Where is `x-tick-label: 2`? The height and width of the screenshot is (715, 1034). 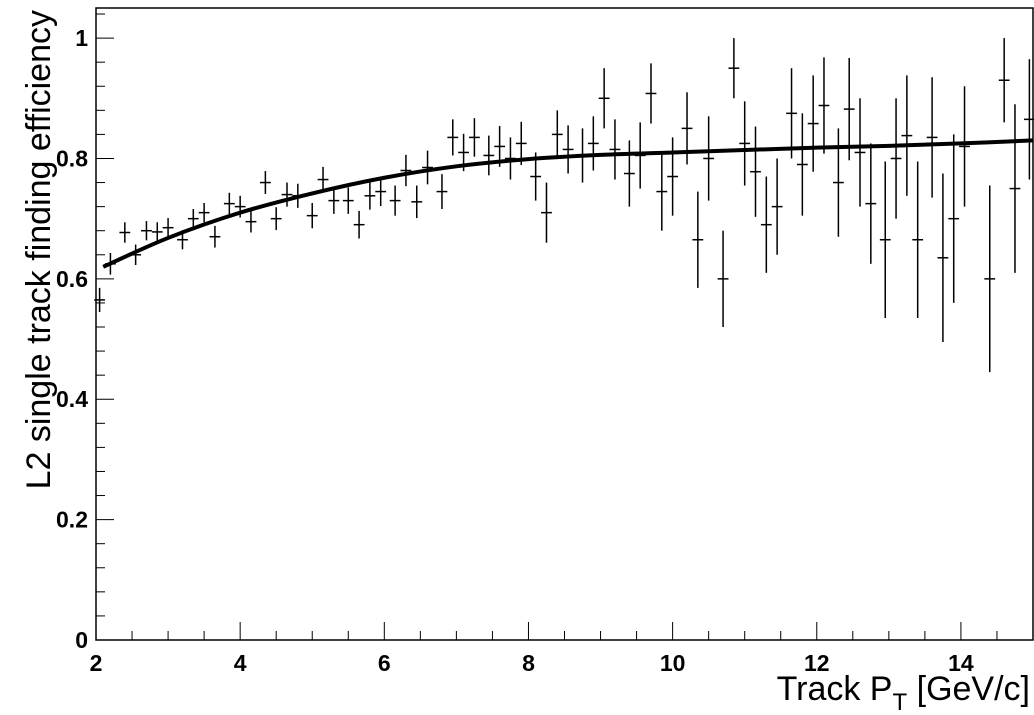
x-tick-label: 2 is located at coordinates (96, 663).